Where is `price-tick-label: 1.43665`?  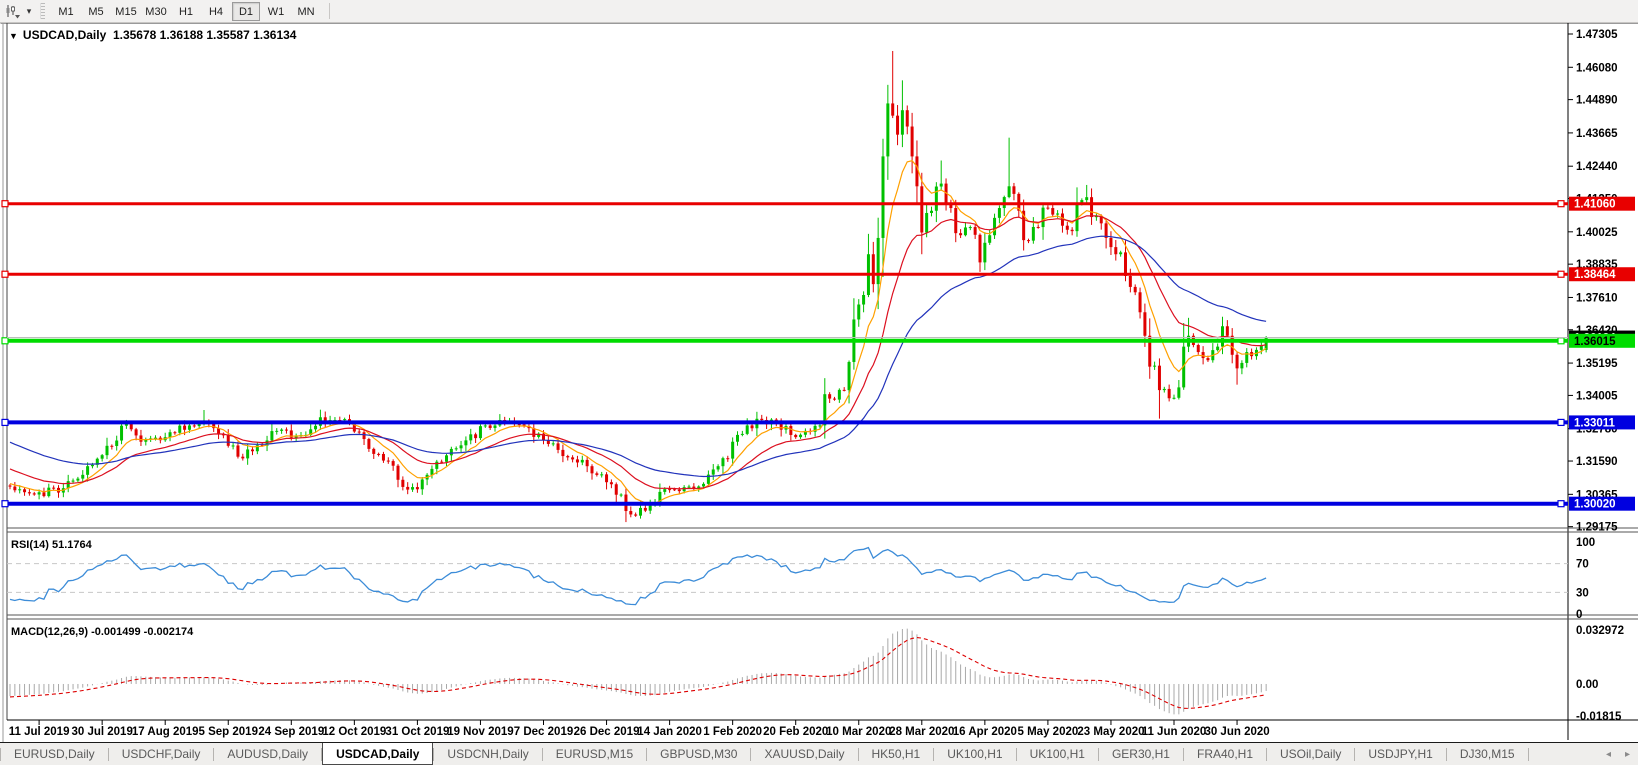 price-tick-label: 1.43665 is located at coordinates (1597, 134).